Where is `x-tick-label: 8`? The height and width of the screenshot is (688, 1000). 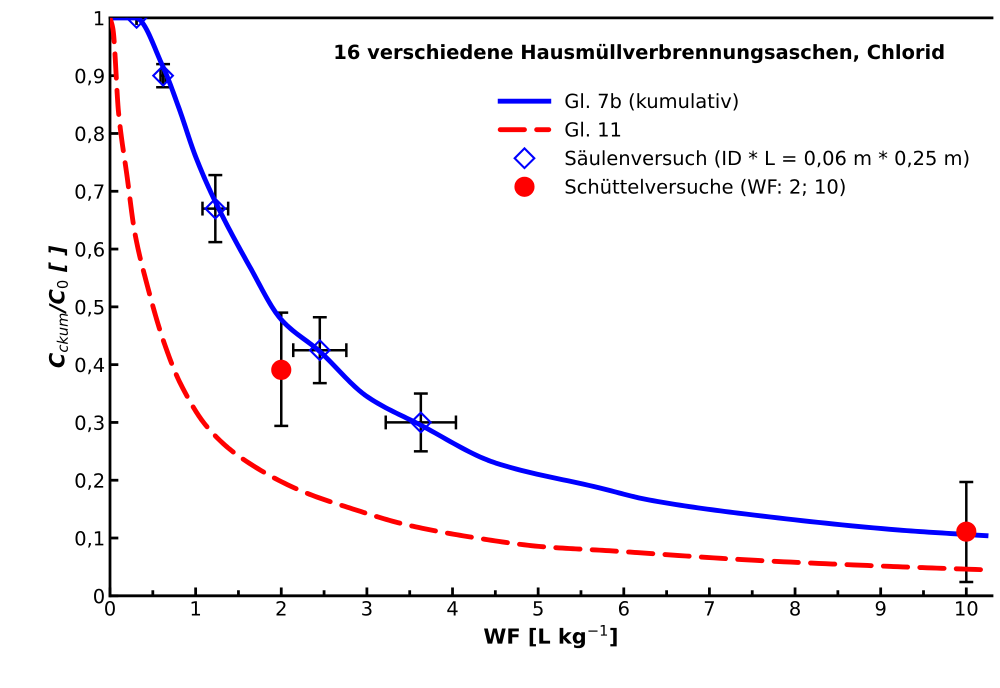
x-tick-label: 8 is located at coordinates (795, 608).